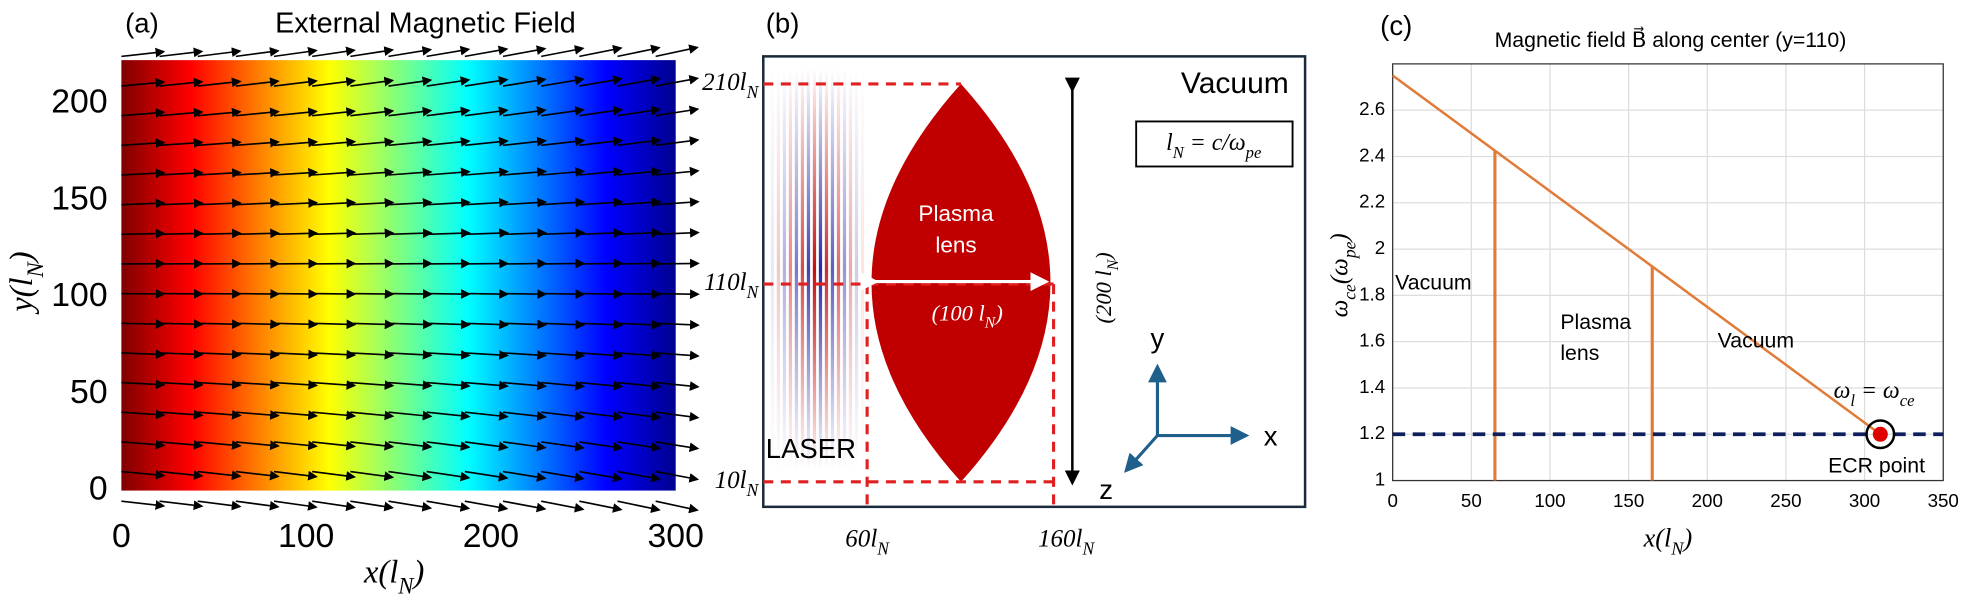  Describe the element at coordinates (861, 538) in the screenshot. I see `label-part: 60l` at that location.